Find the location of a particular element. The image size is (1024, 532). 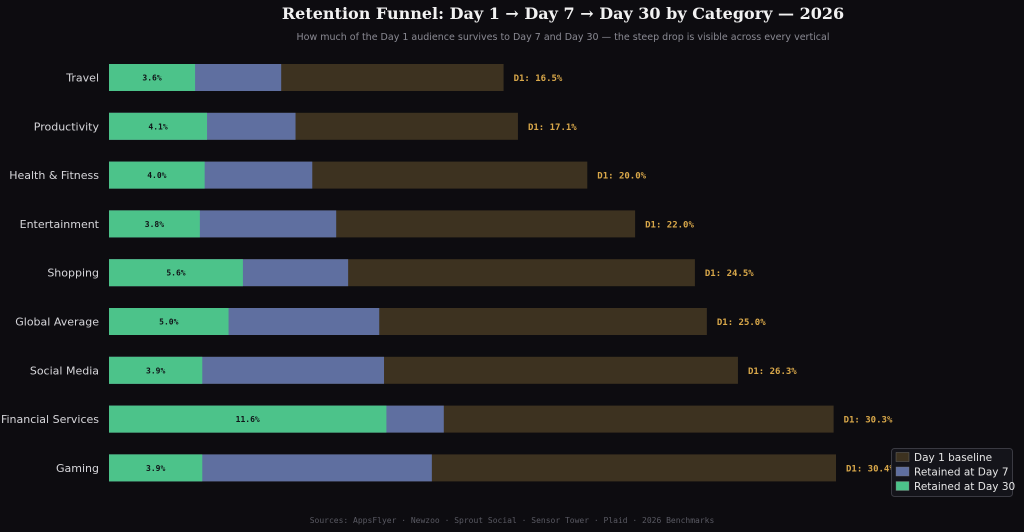

category-label: Shopping is located at coordinates (73, 273).